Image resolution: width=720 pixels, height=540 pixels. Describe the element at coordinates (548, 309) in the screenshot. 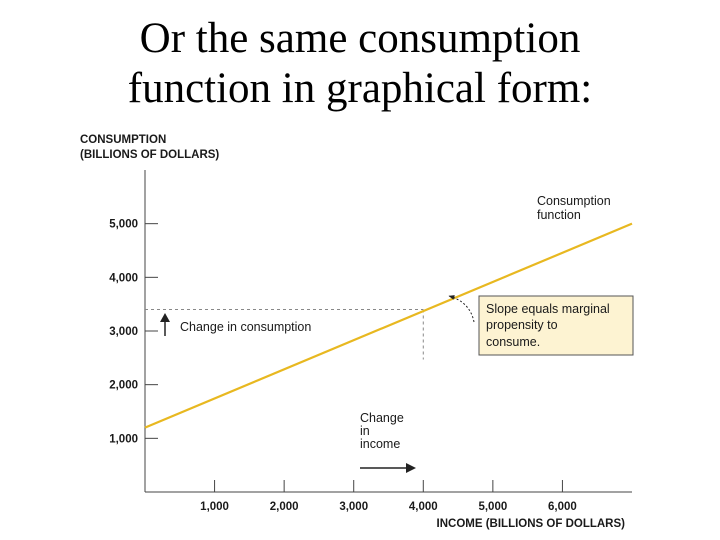

I see `slope-annotation-line-1: Slope equals marginal` at that location.